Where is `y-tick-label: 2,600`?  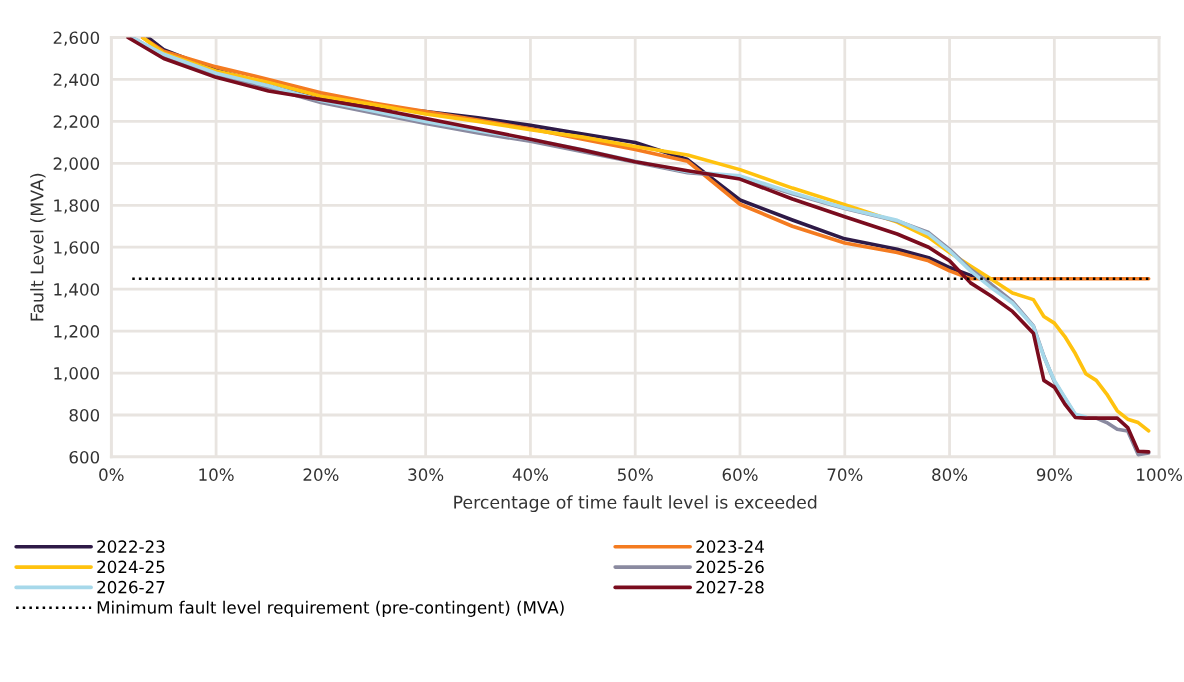 y-tick-label: 2,600 is located at coordinates (76, 38).